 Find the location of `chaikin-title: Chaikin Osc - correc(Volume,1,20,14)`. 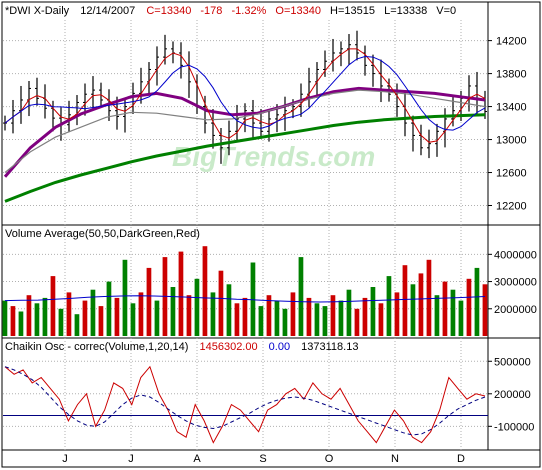

chaikin-title: Chaikin Osc - correc(Volume,1,20,14) is located at coordinates (96, 347).